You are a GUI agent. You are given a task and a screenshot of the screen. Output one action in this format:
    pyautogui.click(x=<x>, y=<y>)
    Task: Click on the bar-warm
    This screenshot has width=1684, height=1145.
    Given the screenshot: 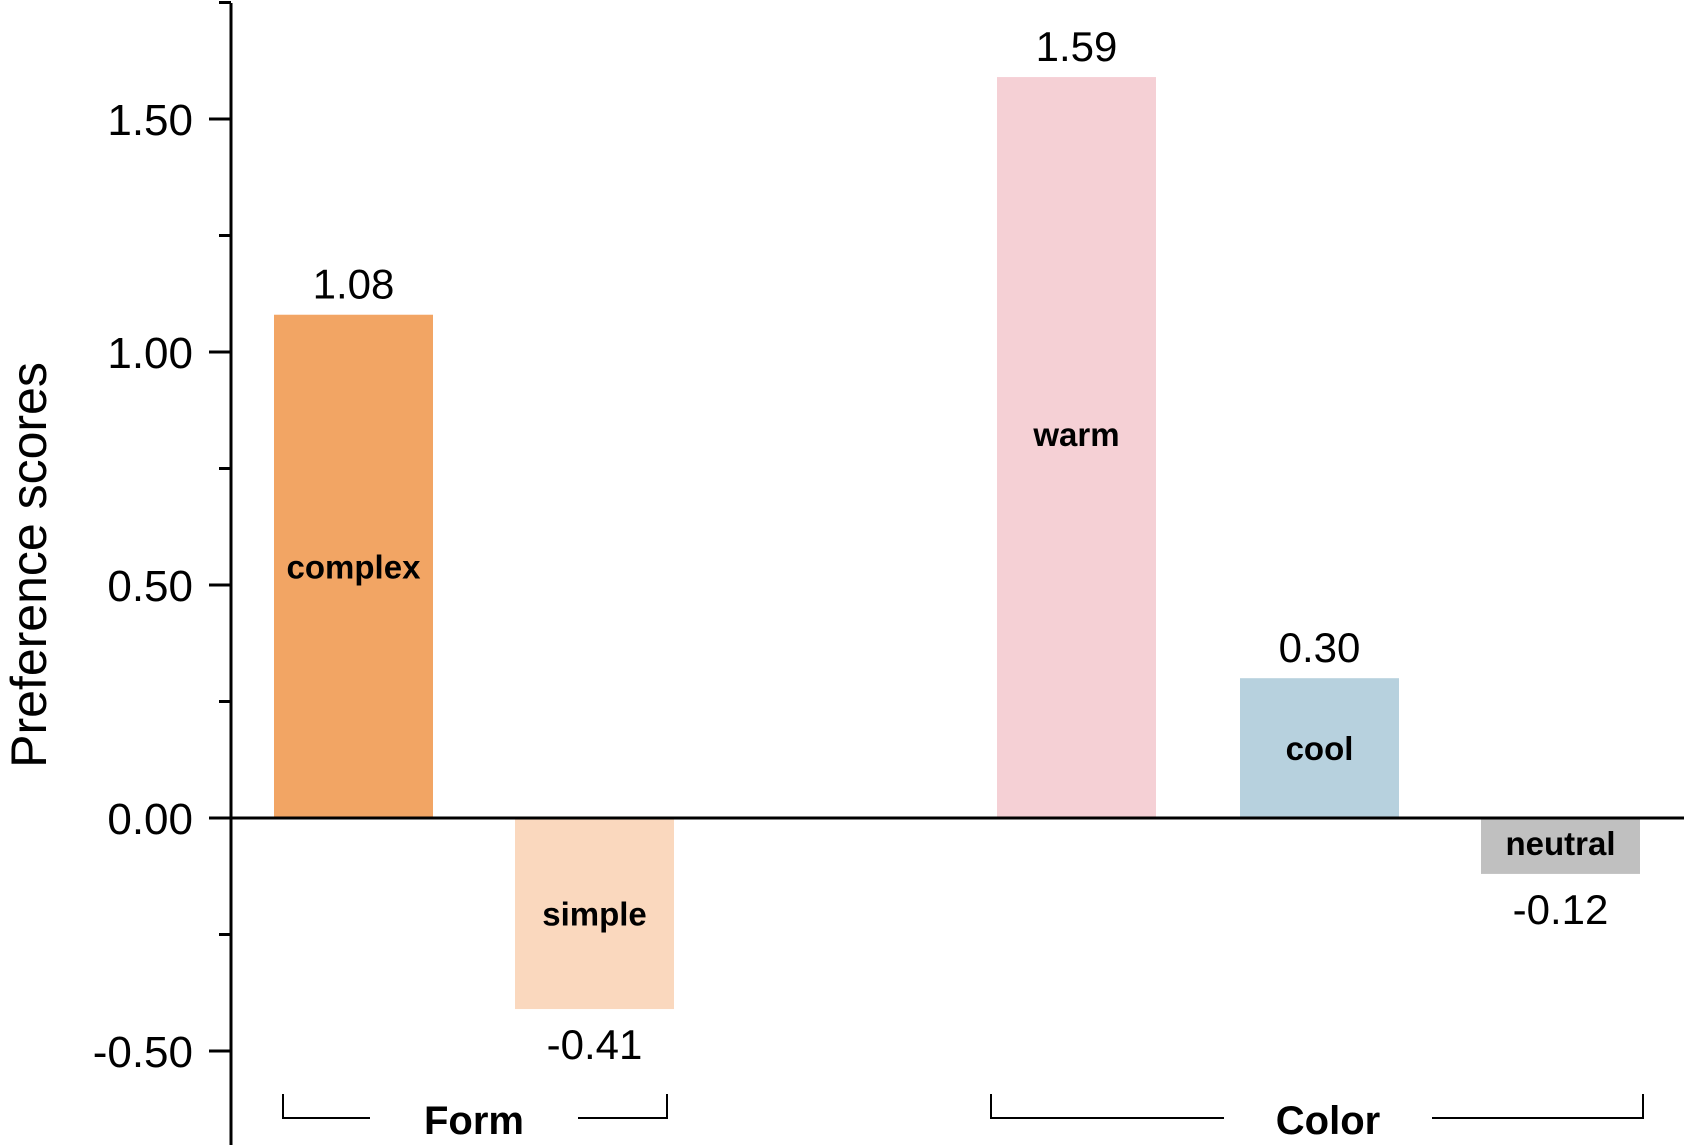 What is the action you would take?
    pyautogui.click(x=1076, y=447)
    